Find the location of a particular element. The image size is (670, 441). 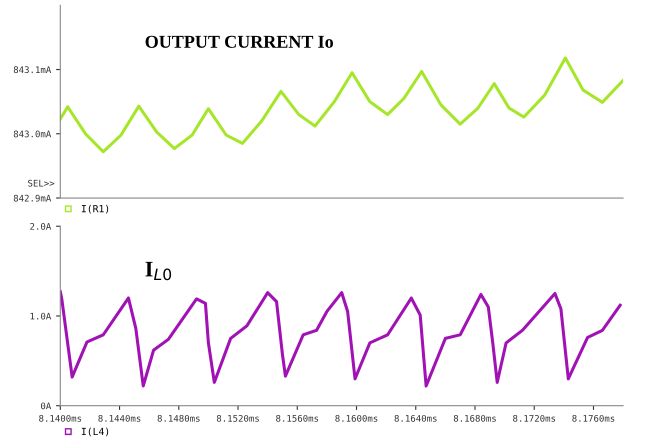

y-tick-label: 1.0A is located at coordinates (41, 316).